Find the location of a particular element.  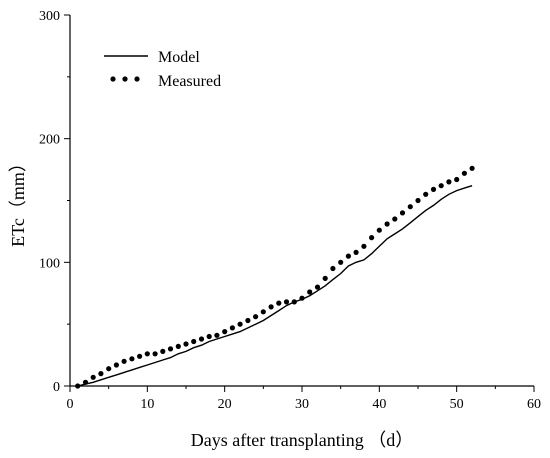

x-tick-label: 10 is located at coordinates (147, 404).